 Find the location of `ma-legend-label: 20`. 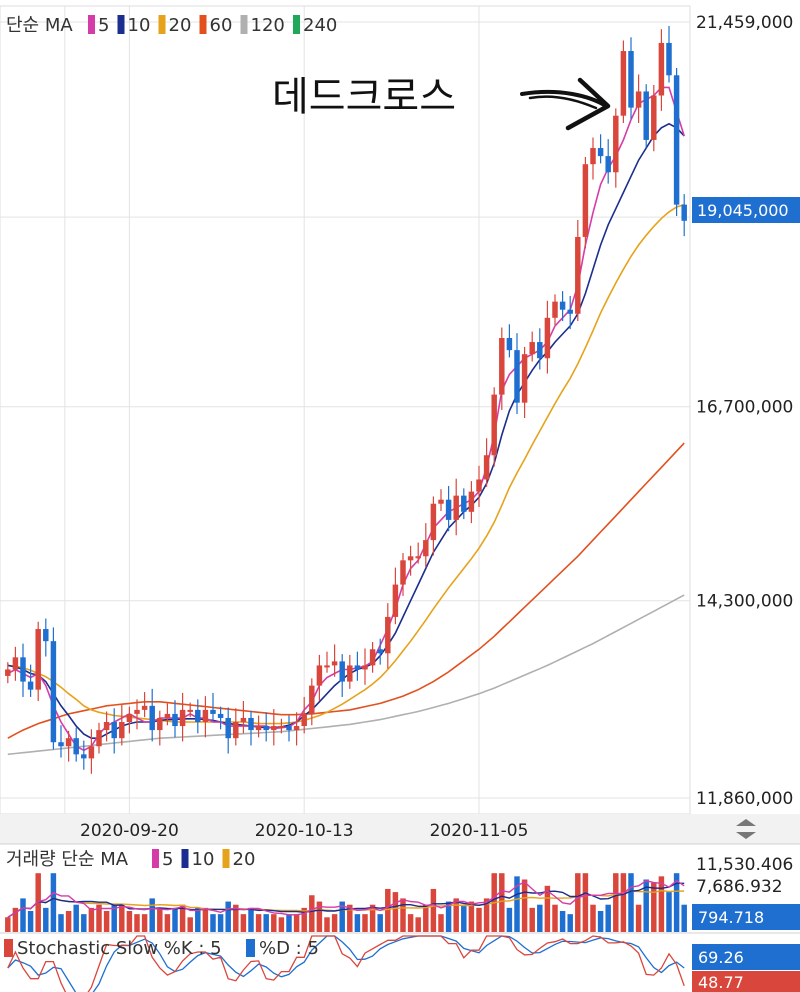

ma-legend-label: 20 is located at coordinates (180, 25).